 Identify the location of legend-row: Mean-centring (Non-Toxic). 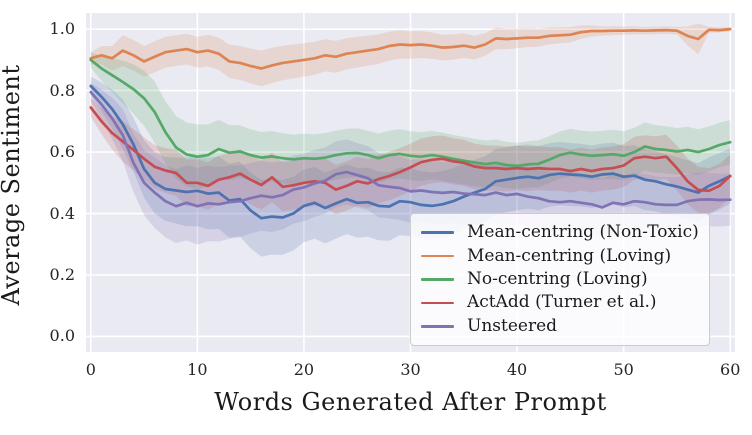
(560, 232).